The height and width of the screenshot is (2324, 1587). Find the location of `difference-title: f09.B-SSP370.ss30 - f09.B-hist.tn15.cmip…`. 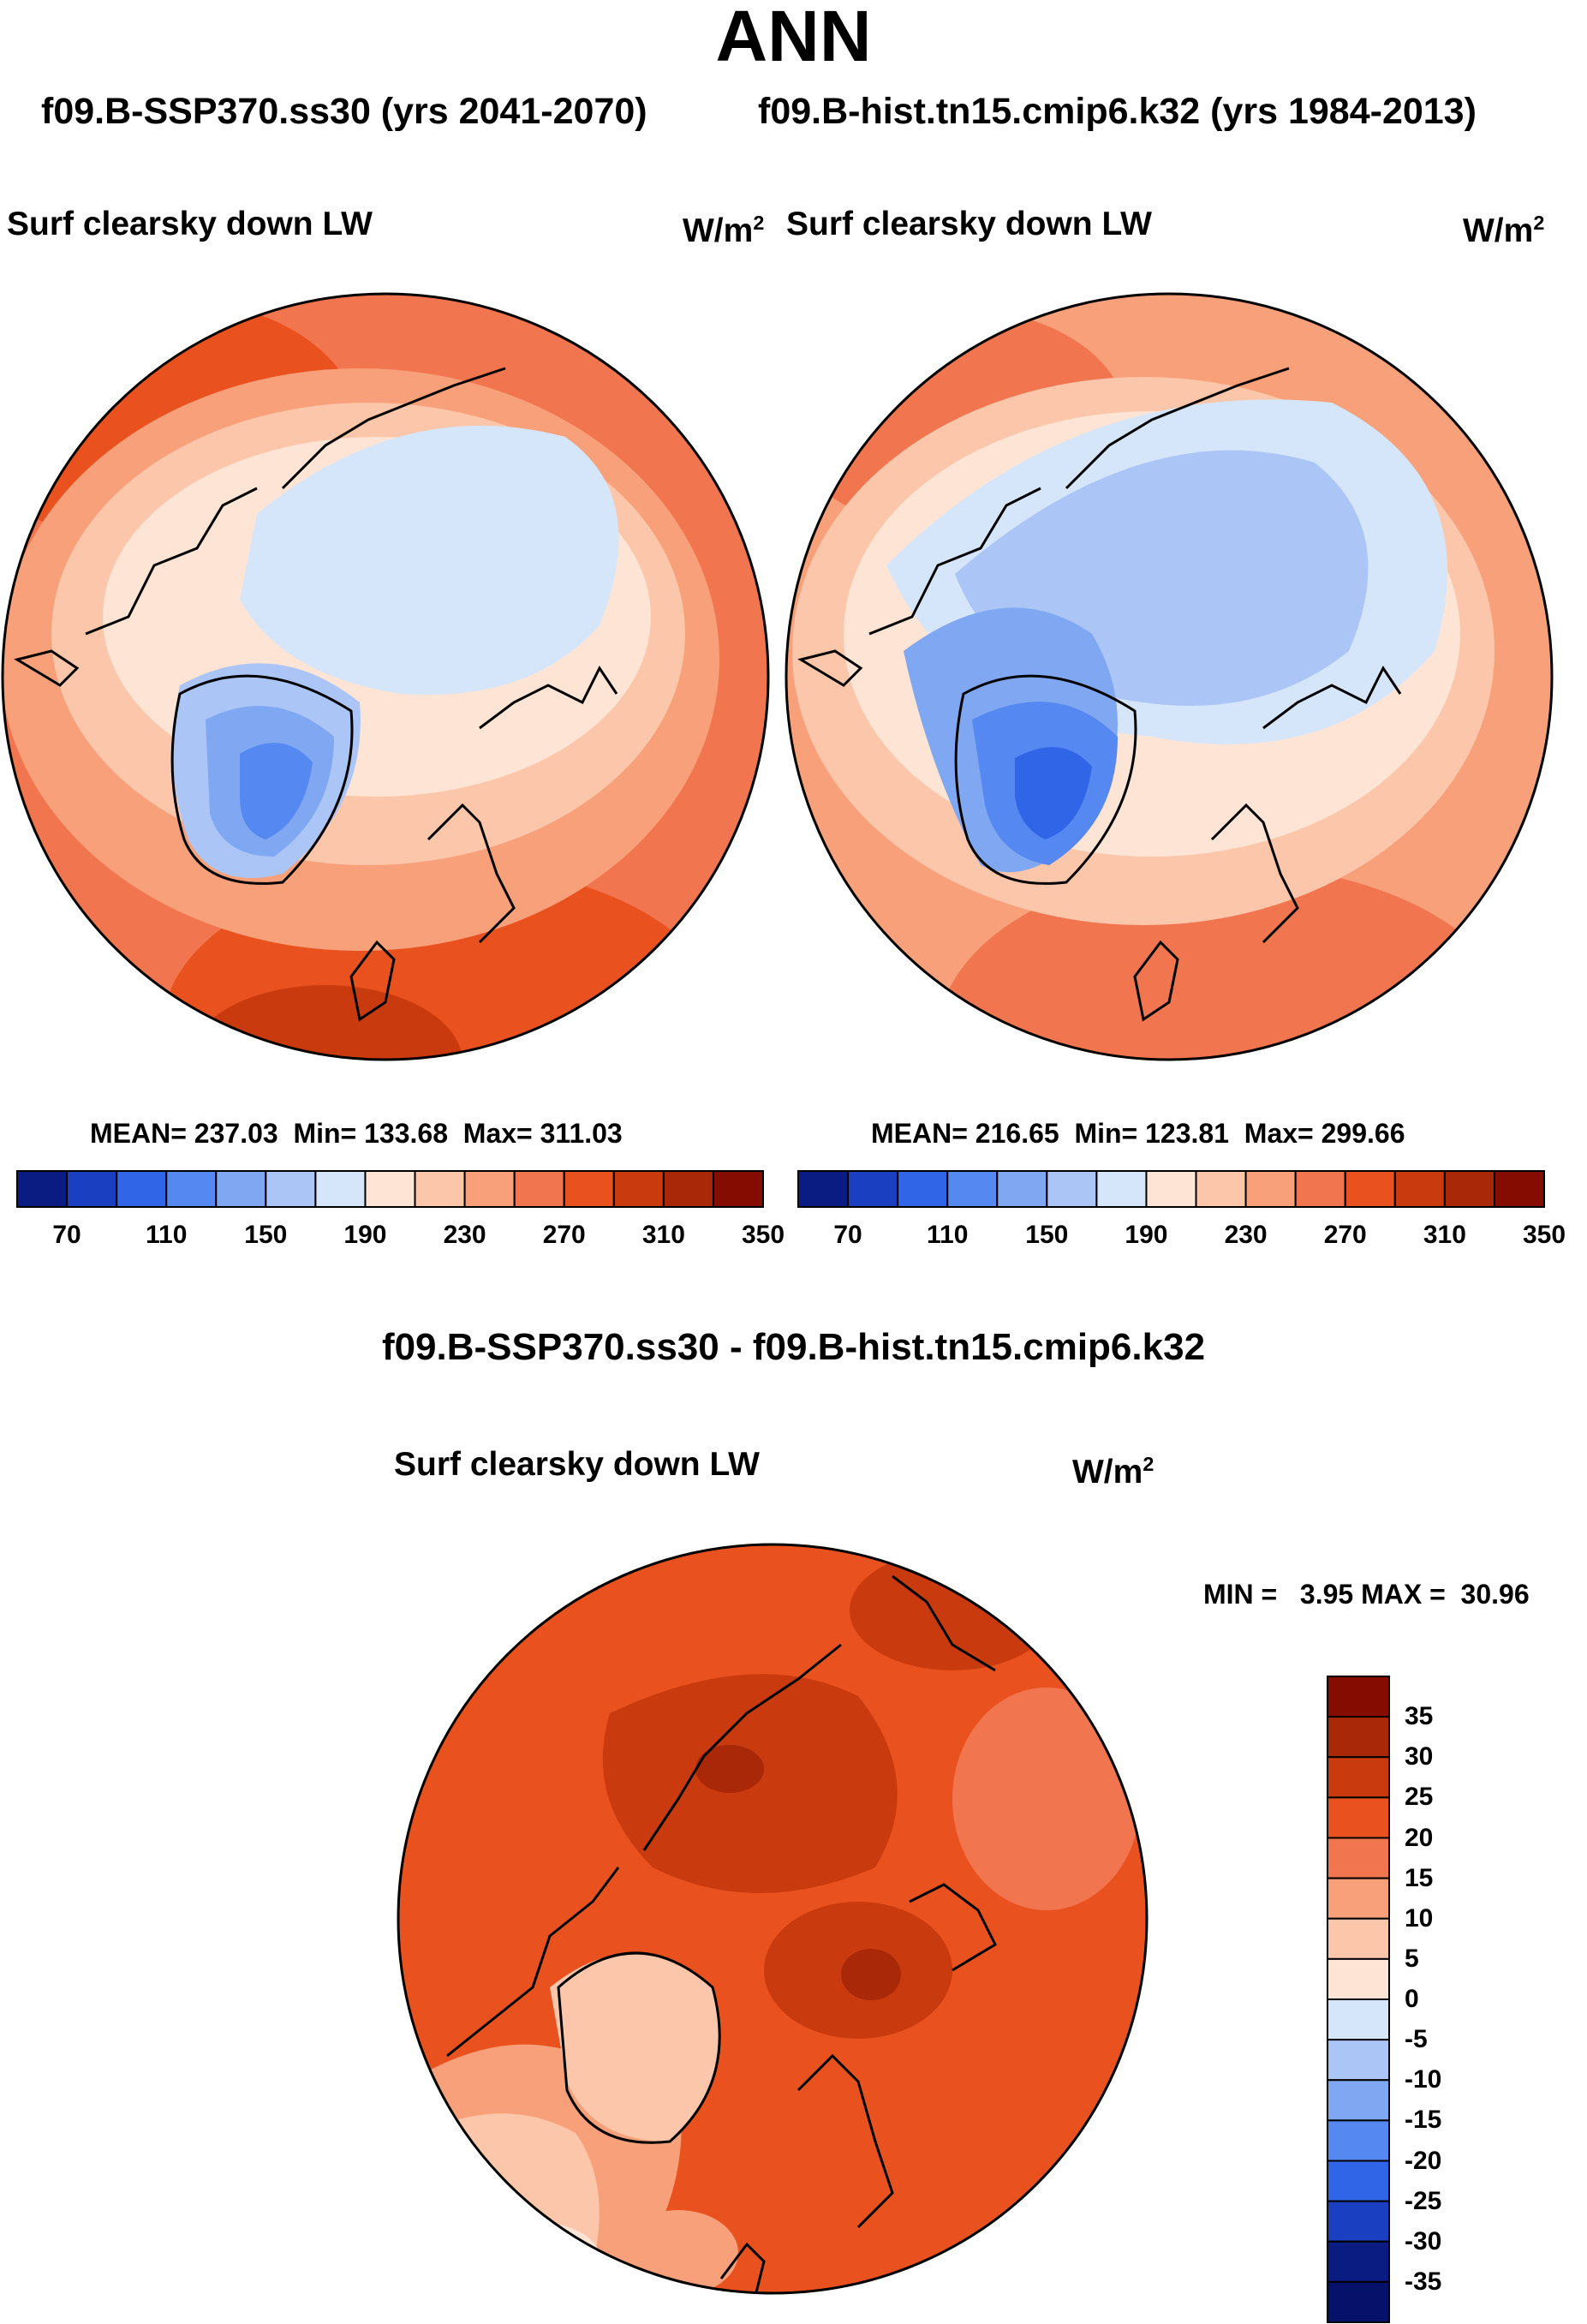

difference-title: f09.B-SSP370.ss30 - f09.B-hist.tn15.cmip… is located at coordinates (793, 1347).